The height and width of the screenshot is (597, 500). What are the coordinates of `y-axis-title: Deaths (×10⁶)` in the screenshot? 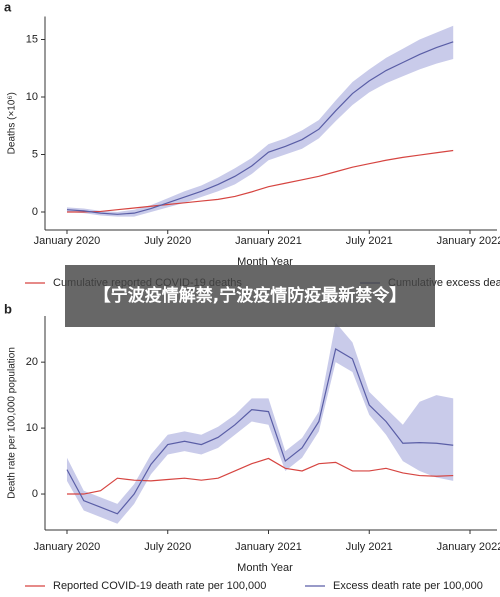 It's located at (12, 123).